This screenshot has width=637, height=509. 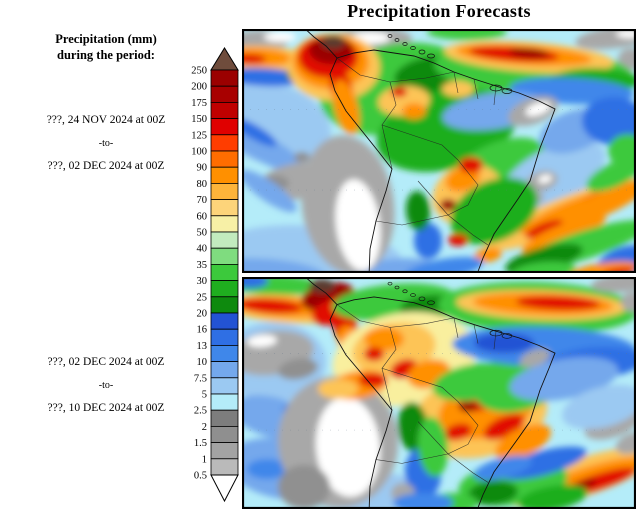 I want to click on colorbar-tick-label: 1.5, so click(x=200, y=443).